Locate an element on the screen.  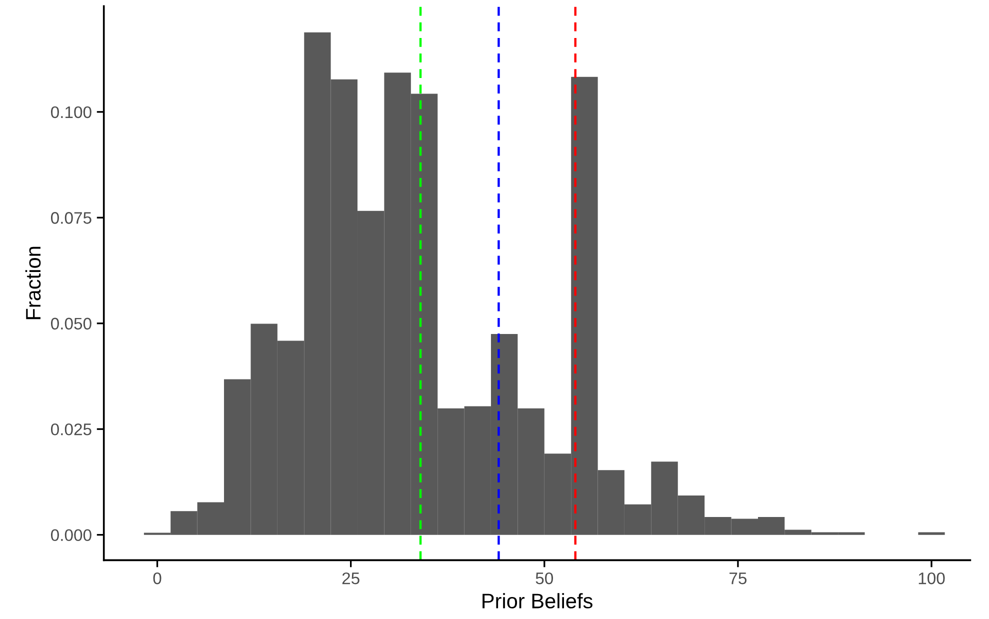
y-axis-title: Fraction is located at coordinates (33, 283).